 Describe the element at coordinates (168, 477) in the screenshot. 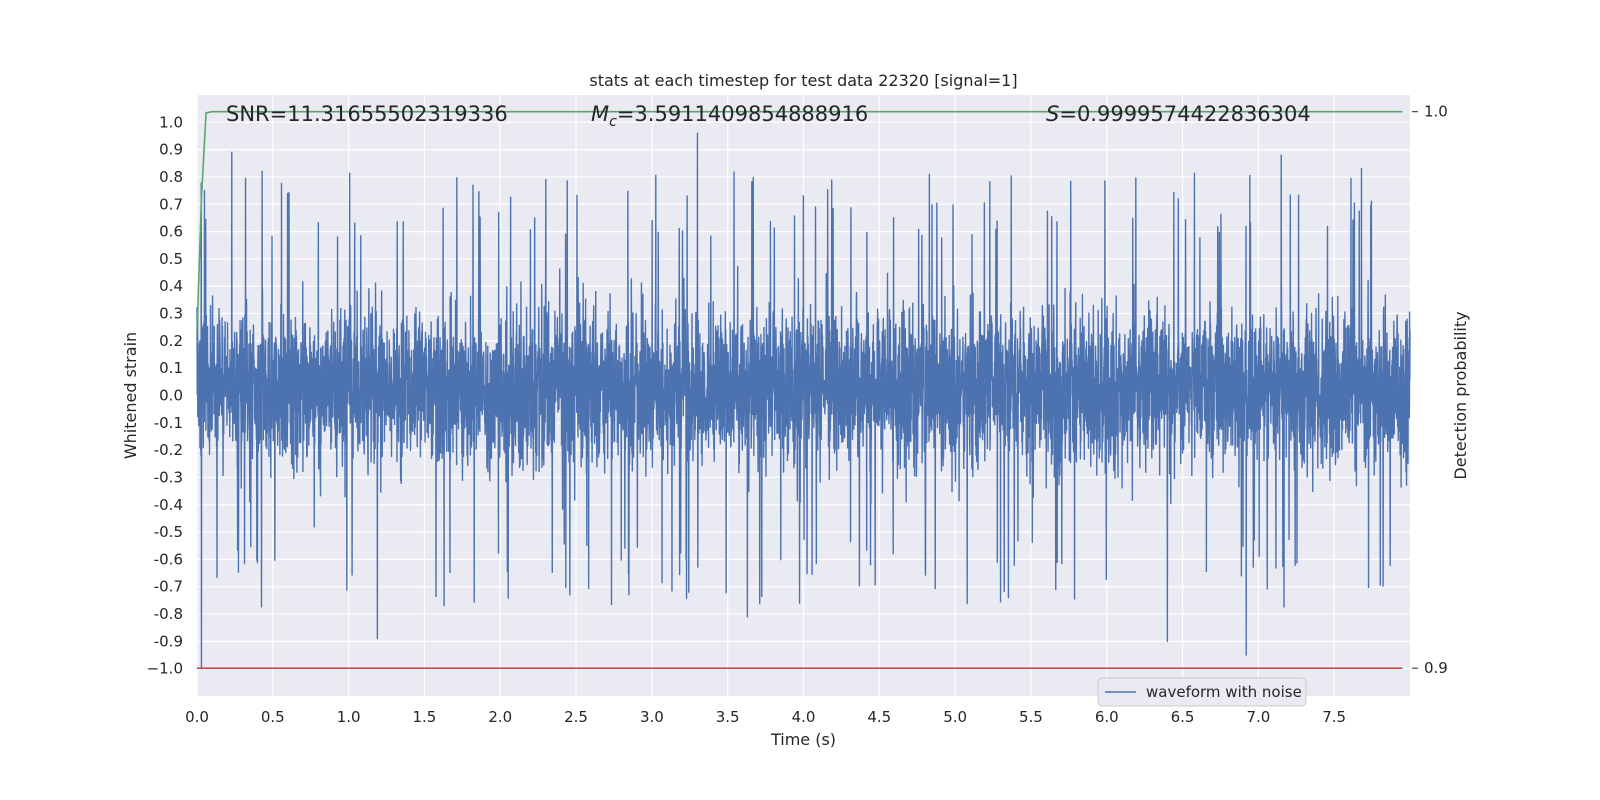

I see `y-tick-label: -0.3` at that location.